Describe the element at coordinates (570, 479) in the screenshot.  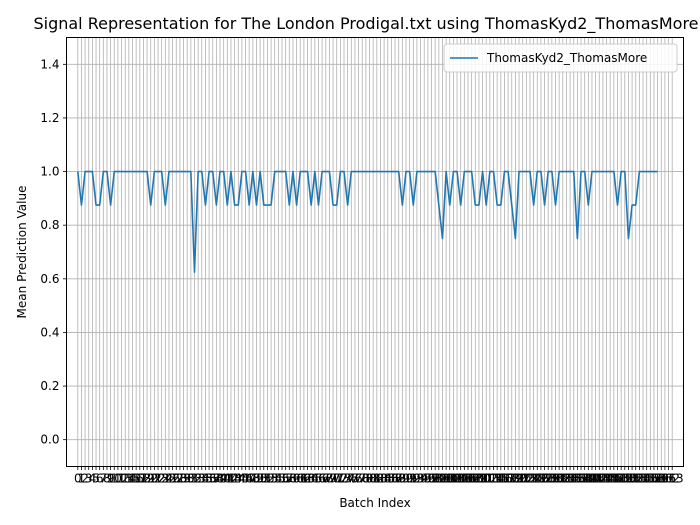
I see `x-tick-label: 135` at that location.